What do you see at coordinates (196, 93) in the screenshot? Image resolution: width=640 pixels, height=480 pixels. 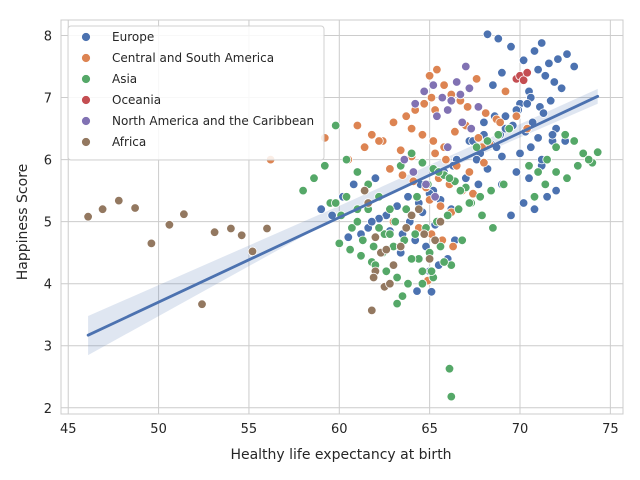 I see `legend-box` at bounding box center [196, 93].